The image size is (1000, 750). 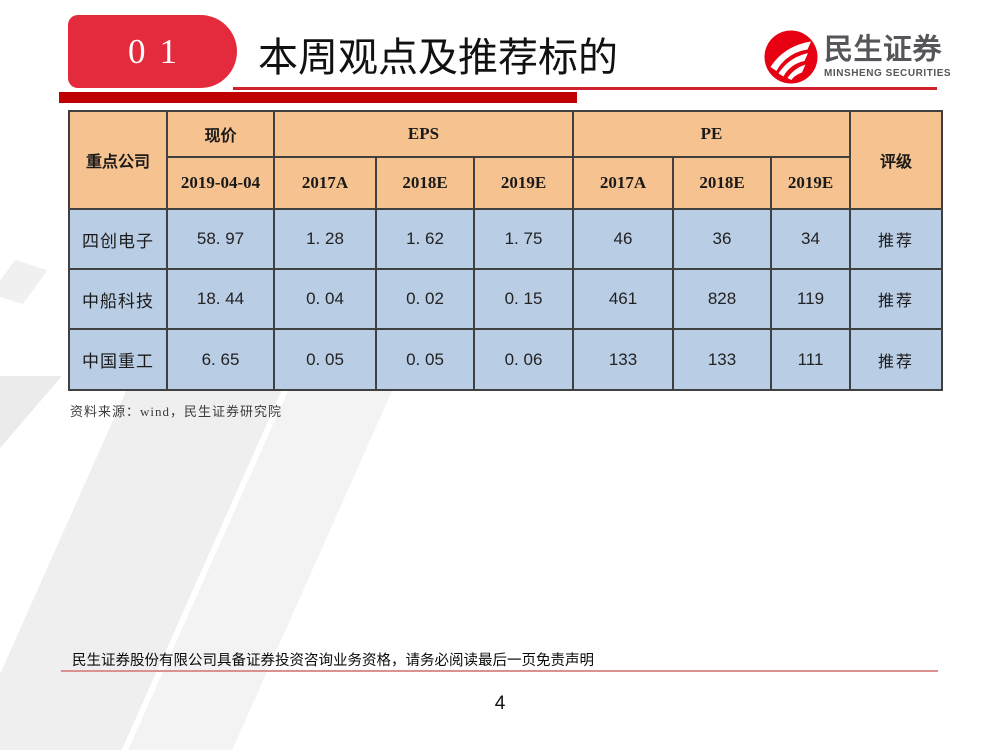 What do you see at coordinates (523, 299) in the screenshot?
I see `cell-eps-2019e: 0. 15` at bounding box center [523, 299].